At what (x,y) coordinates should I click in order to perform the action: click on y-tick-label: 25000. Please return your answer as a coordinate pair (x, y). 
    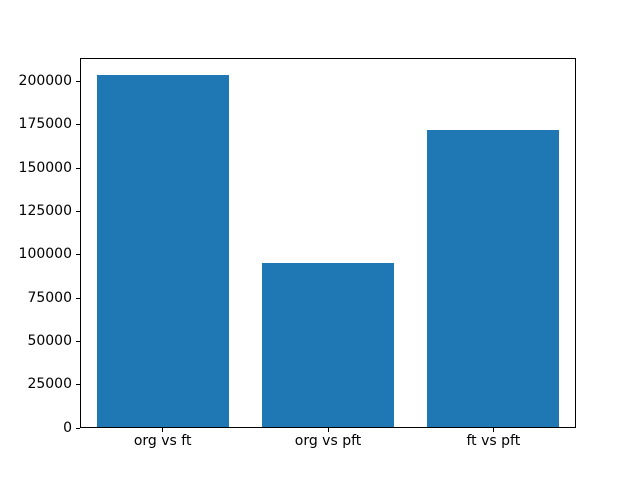
    Looking at the image, I should click on (49, 384).